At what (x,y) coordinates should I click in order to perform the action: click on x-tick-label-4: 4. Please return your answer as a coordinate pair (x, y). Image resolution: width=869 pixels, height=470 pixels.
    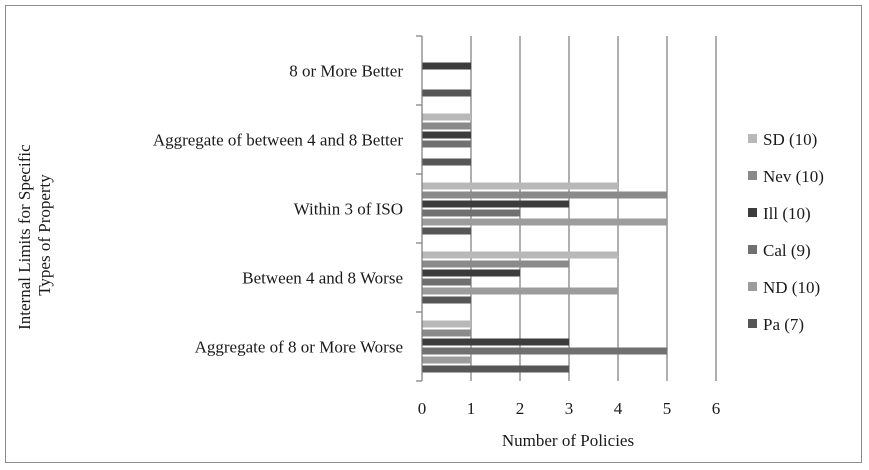
    Looking at the image, I should click on (618, 408).